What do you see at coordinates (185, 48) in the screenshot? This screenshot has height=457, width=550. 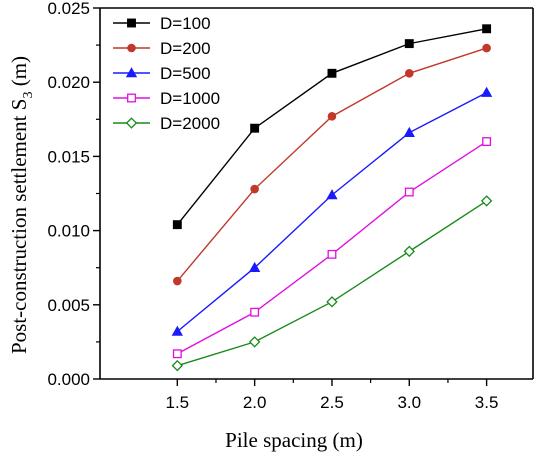 I see `legend-label: D=200` at bounding box center [185, 48].